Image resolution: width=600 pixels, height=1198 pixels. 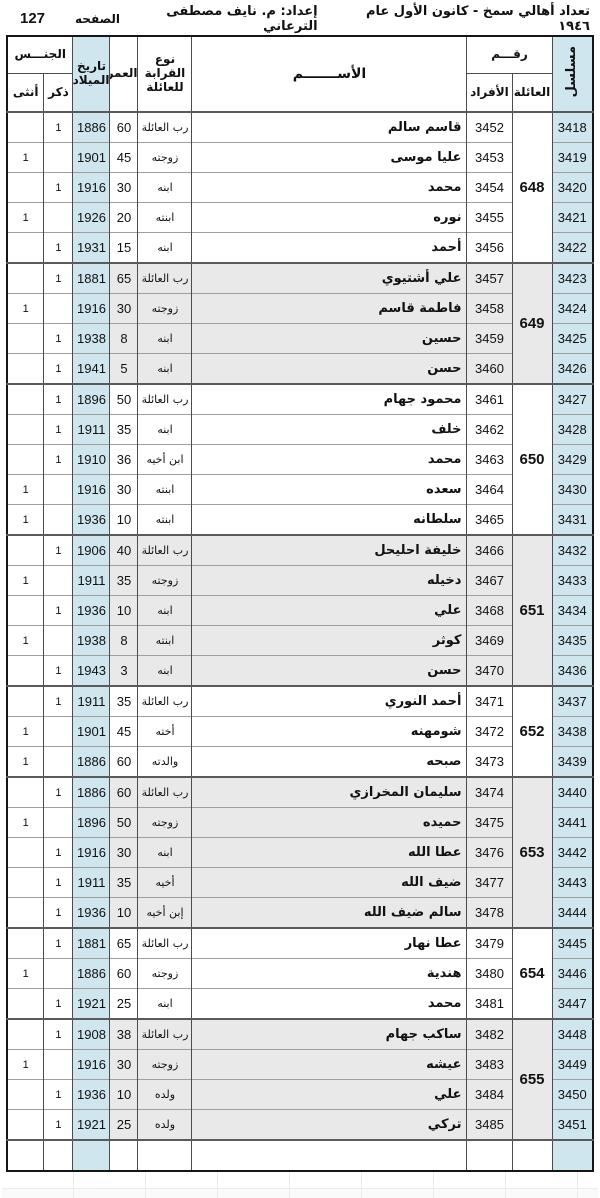 What do you see at coordinates (91, 882) in the screenshot?
I see `birth-year-cell: 1911` at bounding box center [91, 882].